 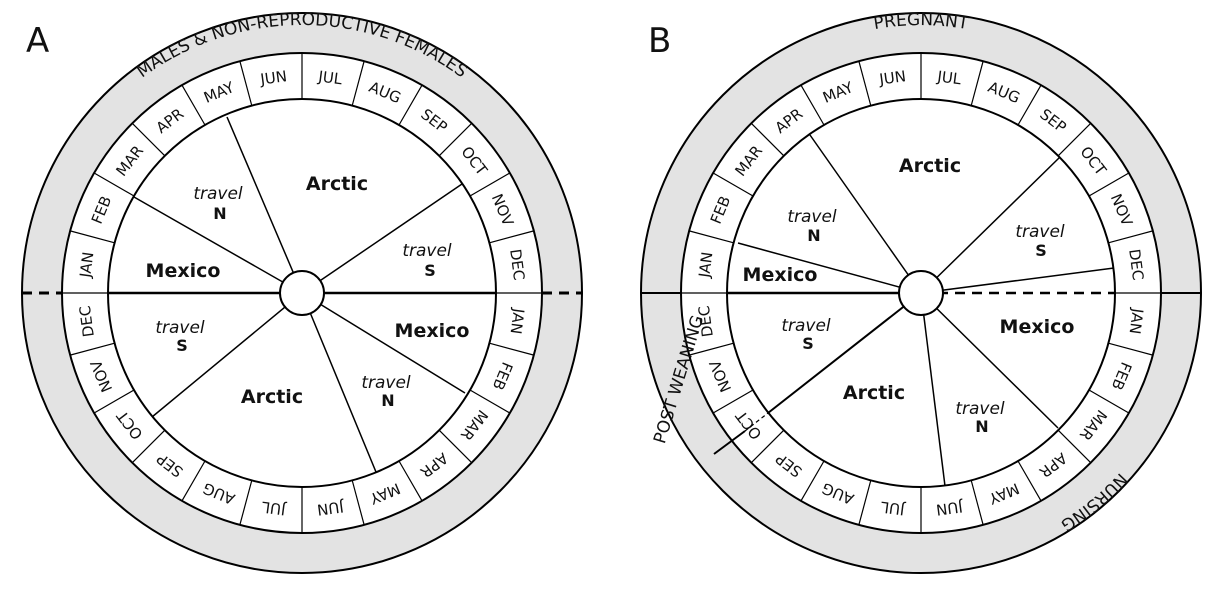 I want to click on panel-a-travel-s-bottom-label: travel, so click(x=180, y=328).